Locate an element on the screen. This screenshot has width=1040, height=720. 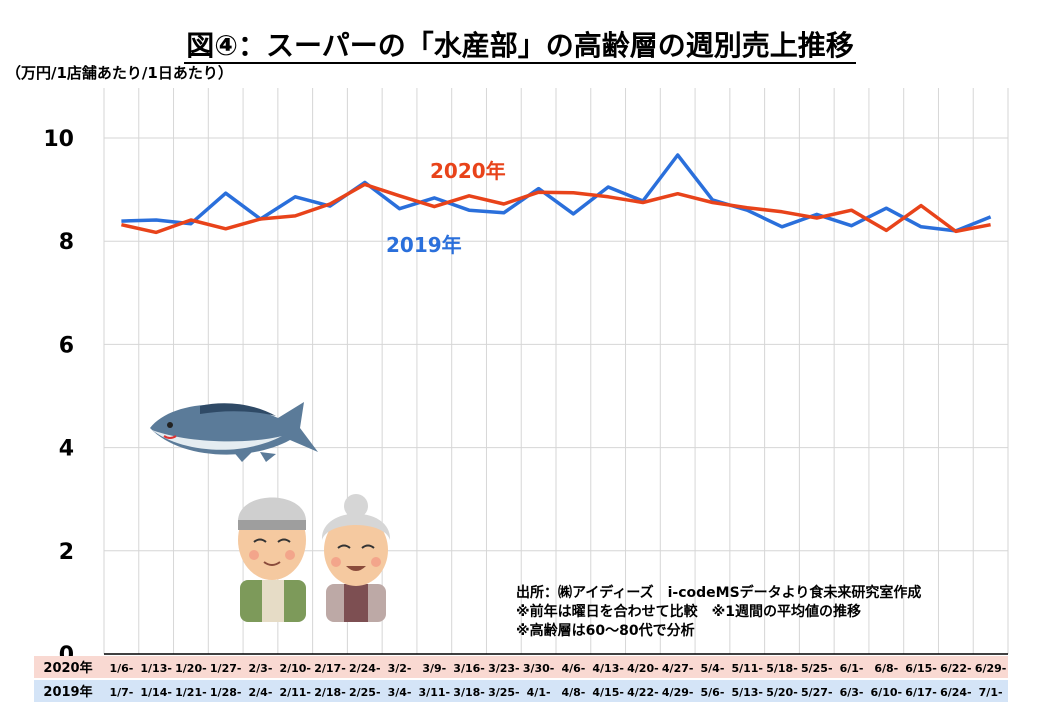
x-row-bg-2019 is located at coordinates (521, 691).